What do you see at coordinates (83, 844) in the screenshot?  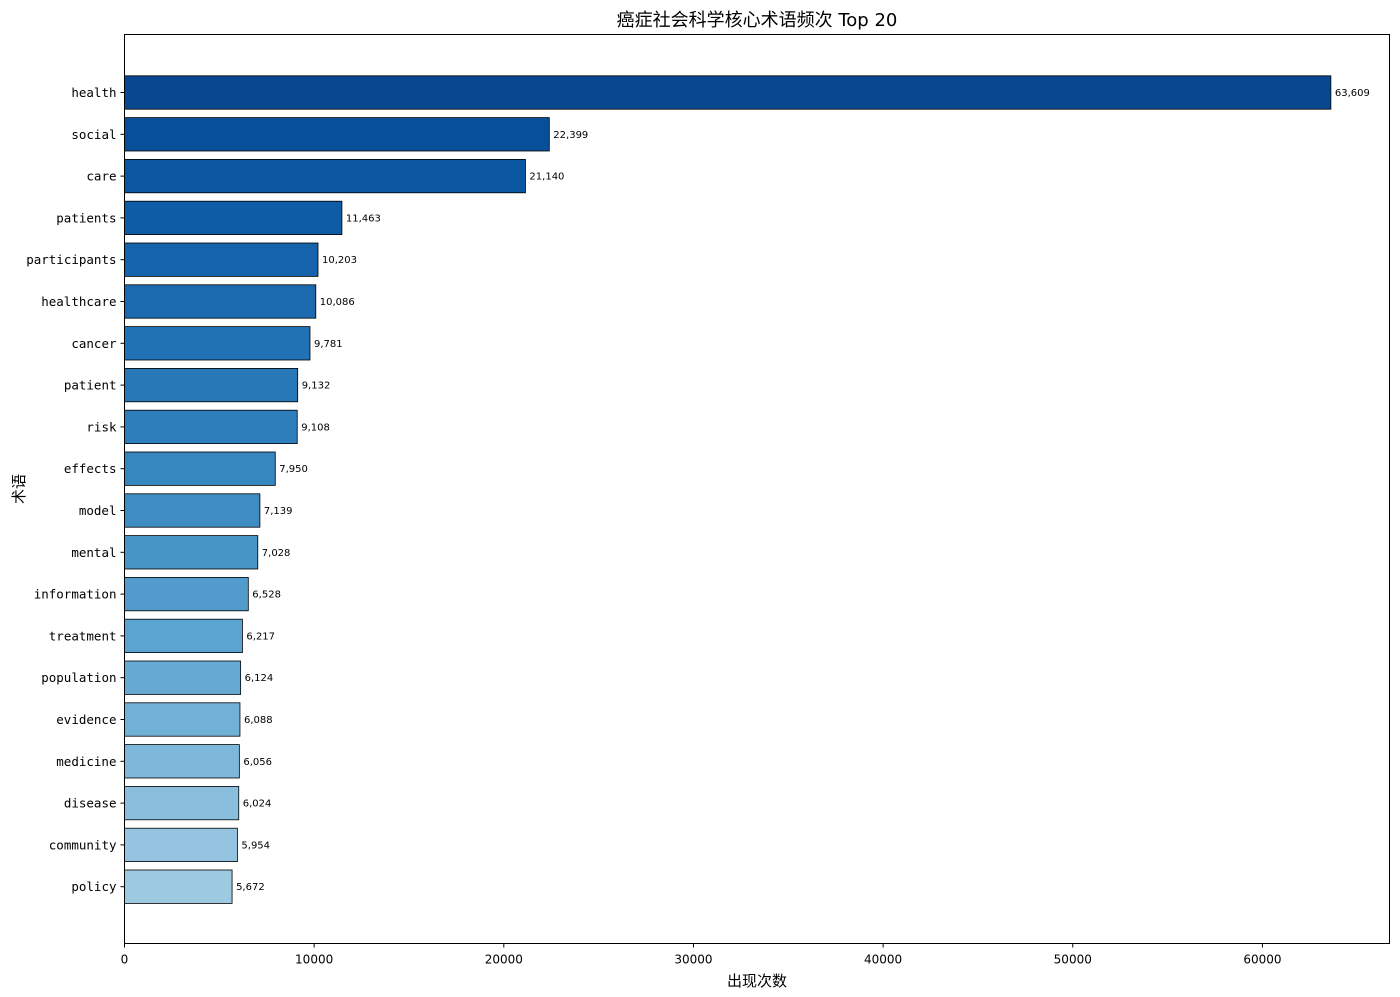 I see `y-tick-label-community: community` at bounding box center [83, 844].